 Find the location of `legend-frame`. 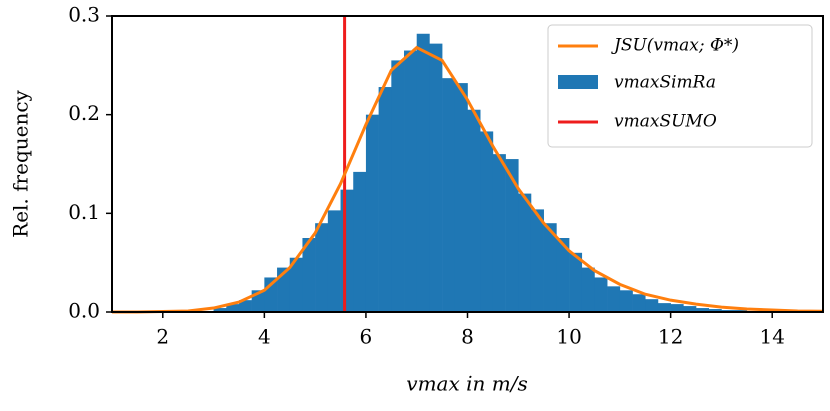

legend-frame is located at coordinates (680, 86).